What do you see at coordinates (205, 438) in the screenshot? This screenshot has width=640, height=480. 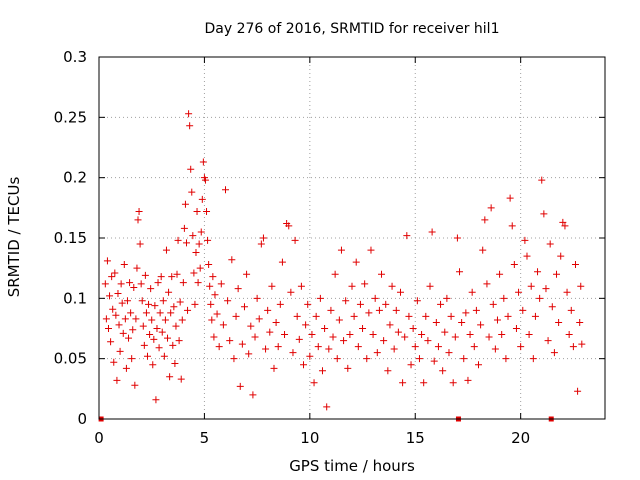 I see `x-tick-label: 5` at bounding box center [205, 438].